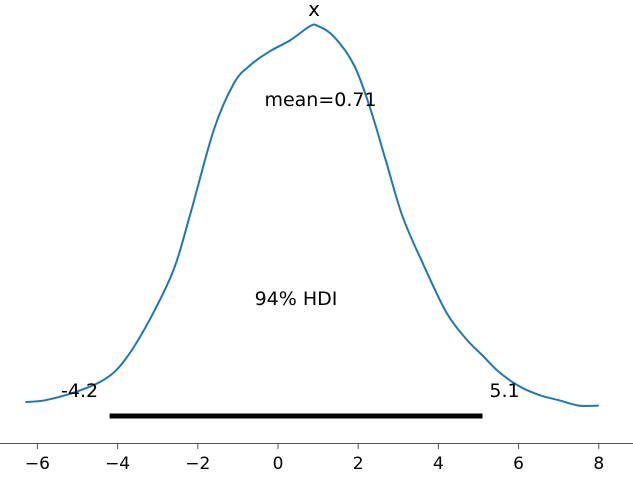 Image resolution: width=633 pixels, height=477 pixels. What do you see at coordinates (438, 464) in the screenshot?
I see `x-tick-label: 4` at bounding box center [438, 464].